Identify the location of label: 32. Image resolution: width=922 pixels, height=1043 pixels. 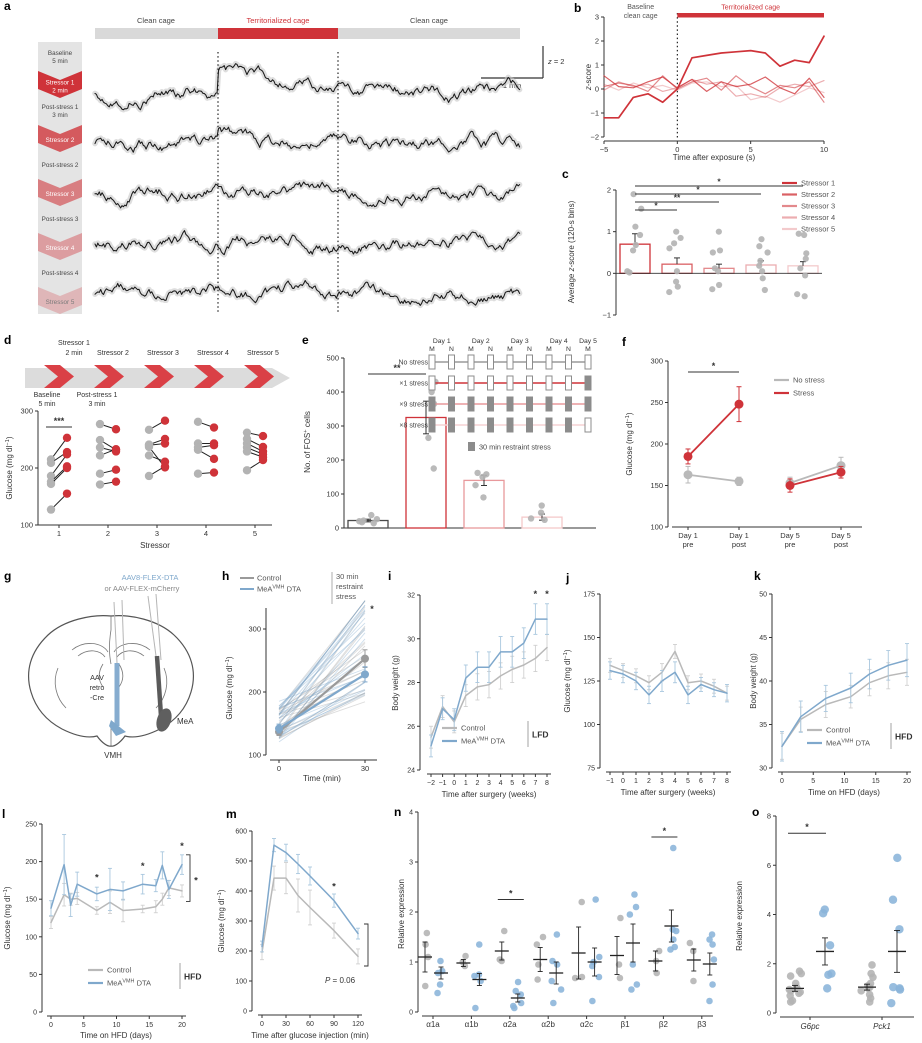
(411, 596).